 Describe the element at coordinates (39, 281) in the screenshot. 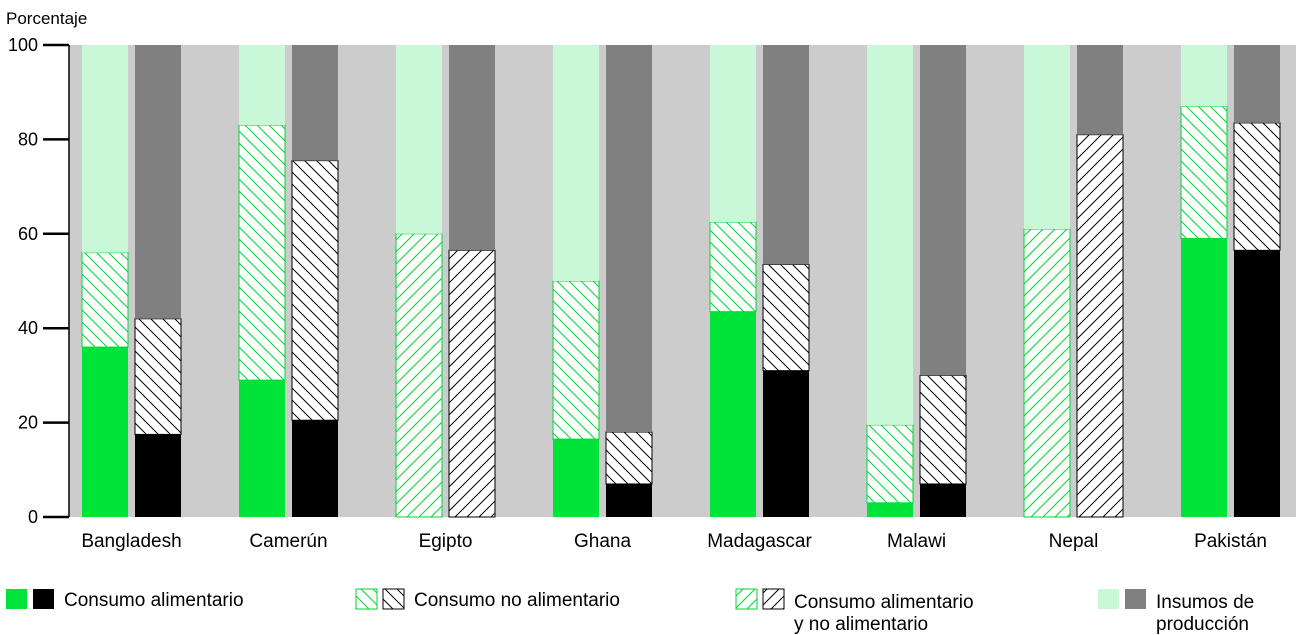

I see `y-axis: 0 20 40 60 80 100` at that location.